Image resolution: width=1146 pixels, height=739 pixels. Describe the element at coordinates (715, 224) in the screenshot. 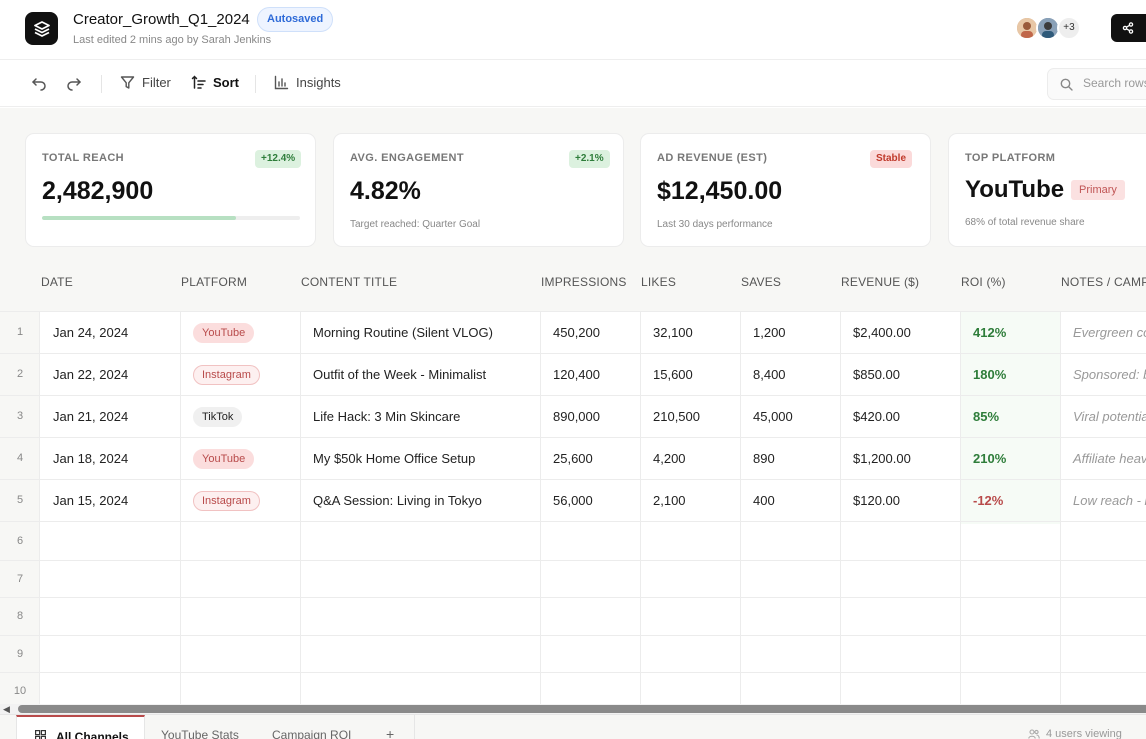

I see `stat-caption: Last 30 days performance` at that location.